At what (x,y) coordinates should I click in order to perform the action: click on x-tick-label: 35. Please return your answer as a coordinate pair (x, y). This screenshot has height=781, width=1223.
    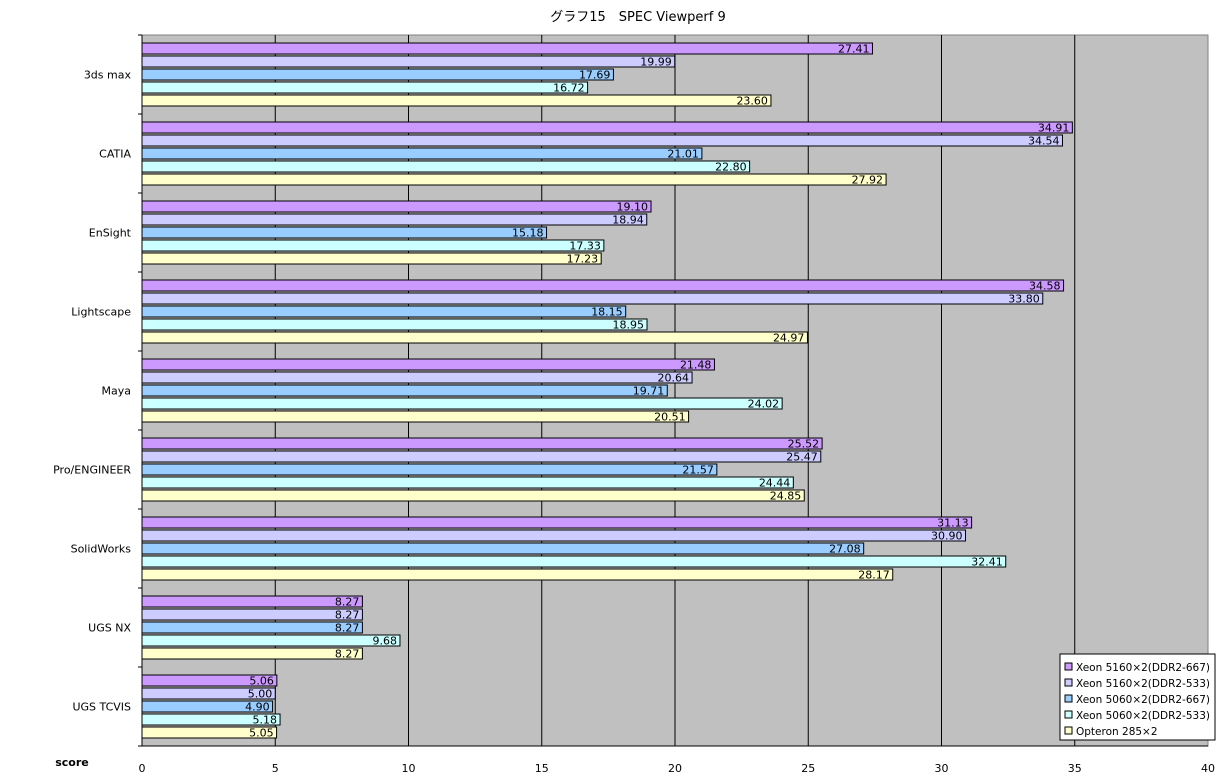
    Looking at the image, I should click on (1075, 768).